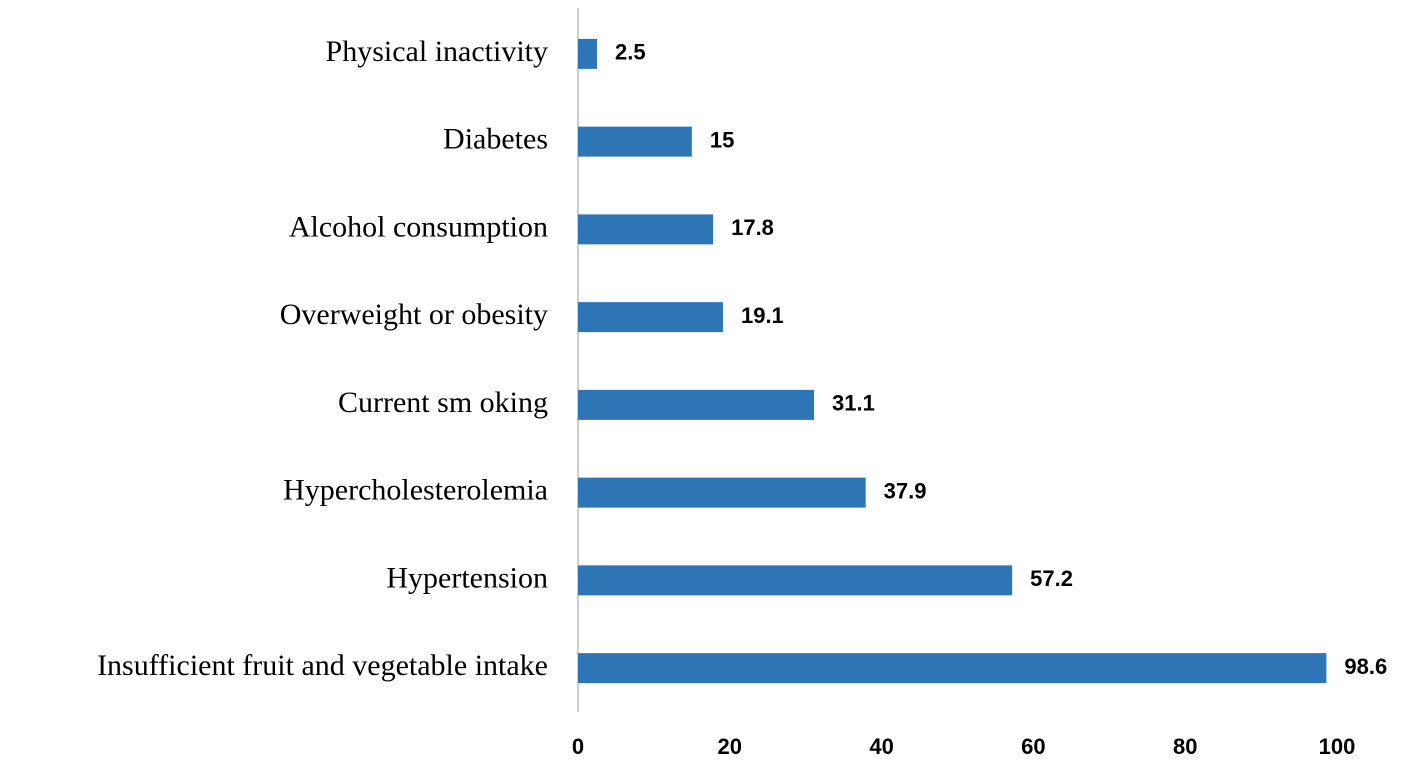 The height and width of the screenshot is (767, 1412). I want to click on y-tick-label: Overweight or obesity, so click(414, 314).